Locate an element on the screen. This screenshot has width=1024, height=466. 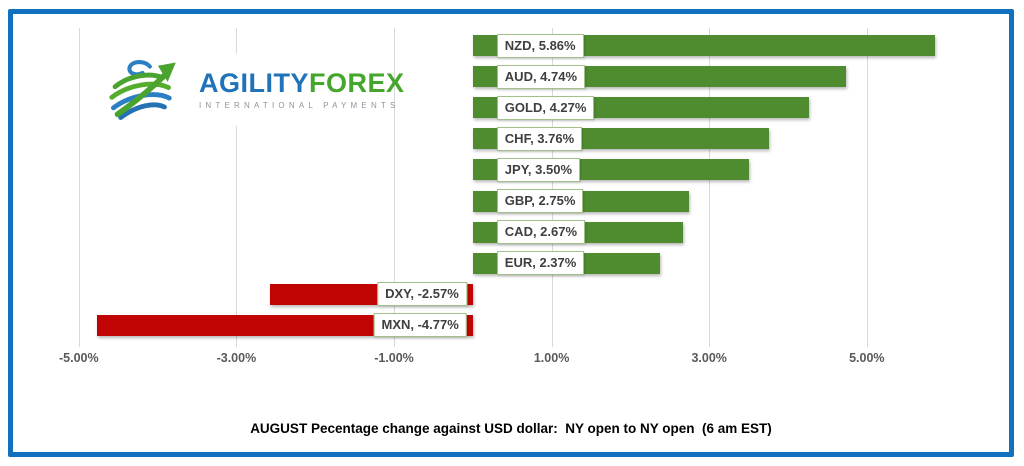
bar-label-gbp: GBP, 2.75% is located at coordinates (540, 201).